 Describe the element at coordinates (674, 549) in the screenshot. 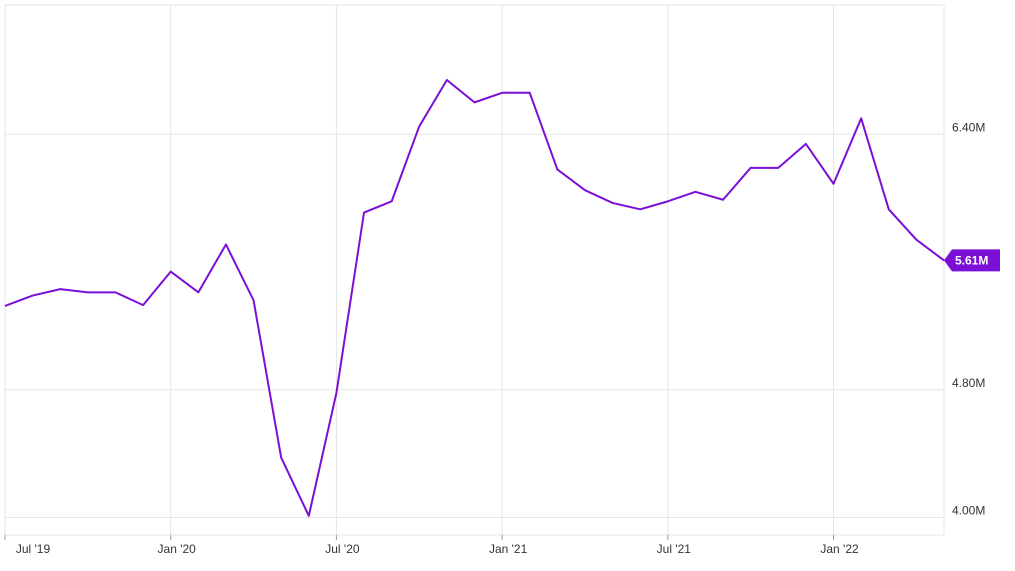

I see `x-tick-label: Jul '21` at that location.